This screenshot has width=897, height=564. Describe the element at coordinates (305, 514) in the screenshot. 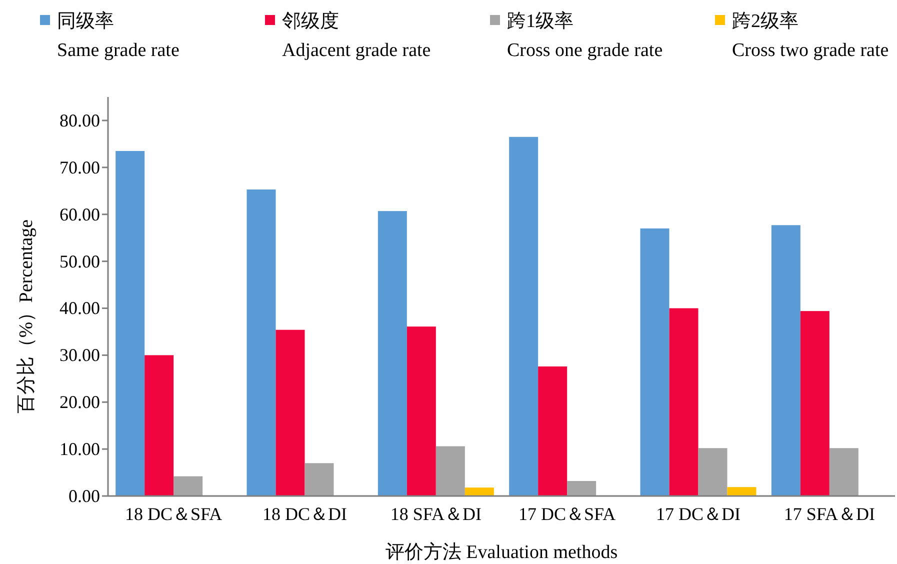

I see `x-tick-label: 18 DC＆DI` at that location.